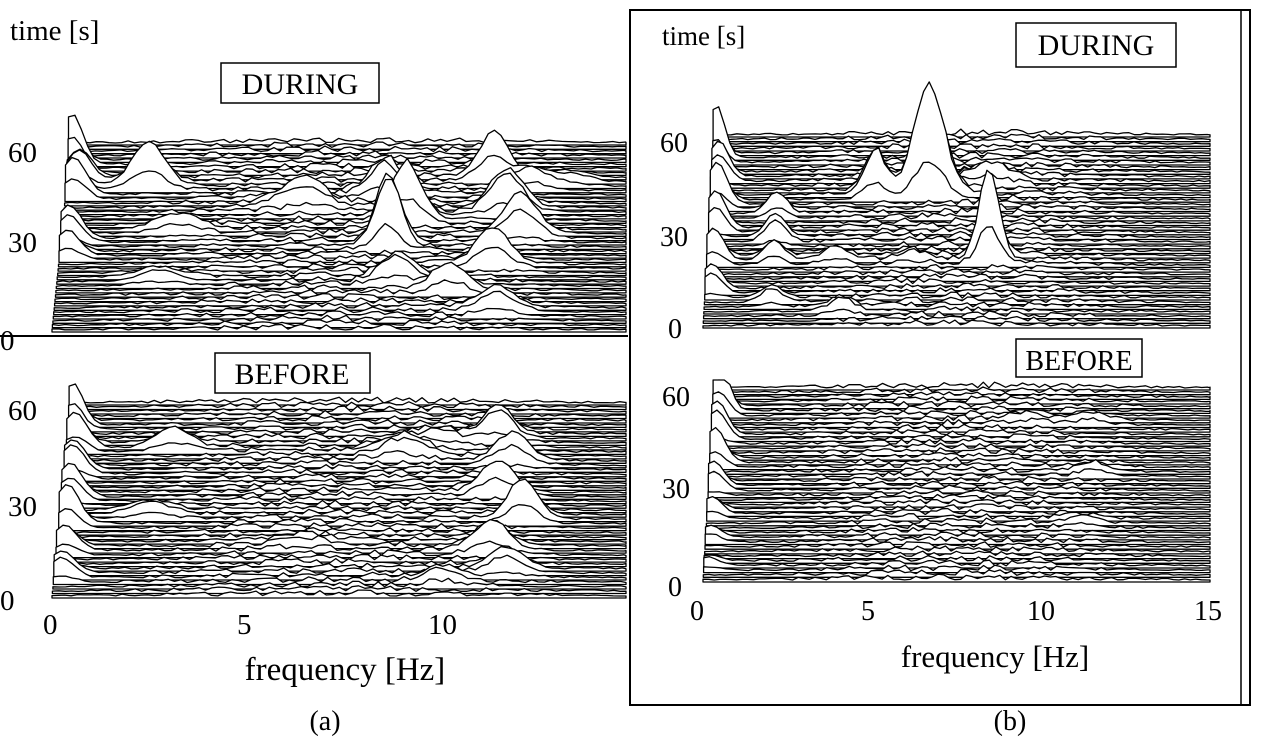  Describe the element at coordinates (22, 411) in the screenshot. I see `chart-a-before-ytick-60: 60` at that location.